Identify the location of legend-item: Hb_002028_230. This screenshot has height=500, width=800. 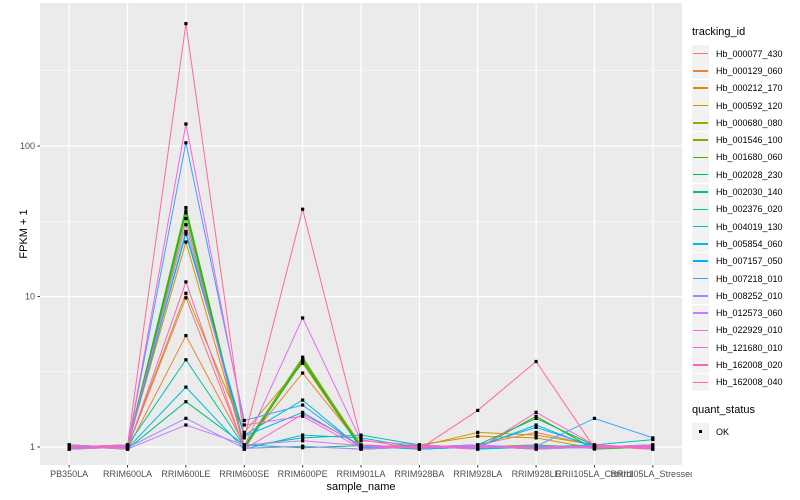
(737, 175).